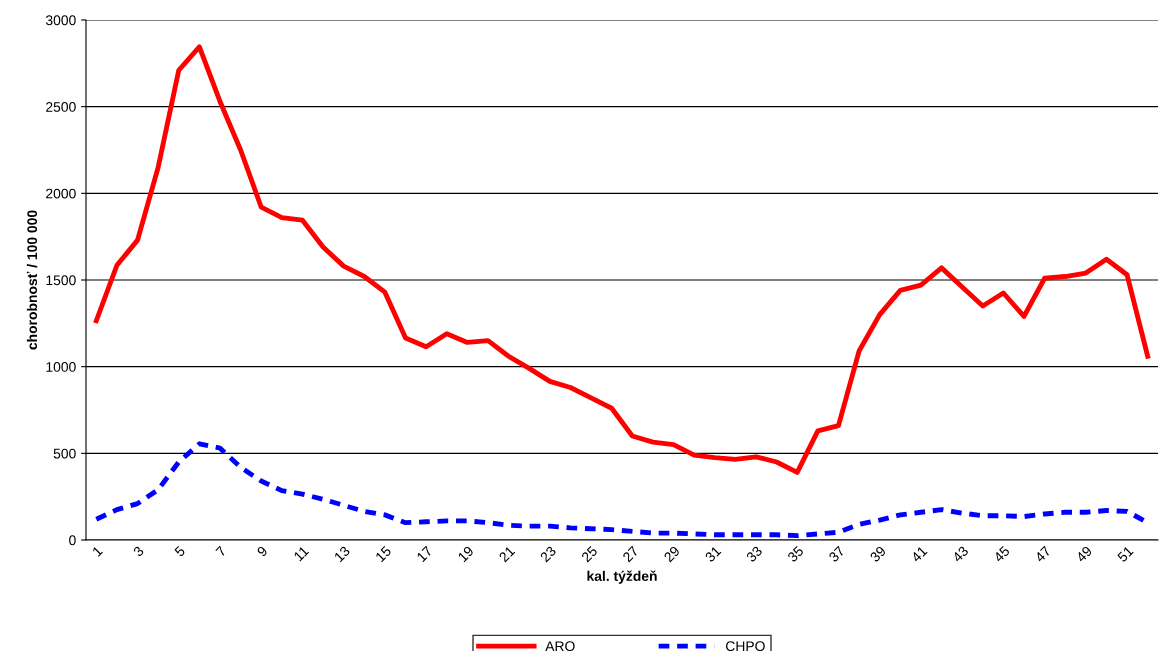 This screenshot has width=1159, height=651. What do you see at coordinates (1043, 554) in the screenshot?
I see `x-tick-label: 47` at bounding box center [1043, 554].